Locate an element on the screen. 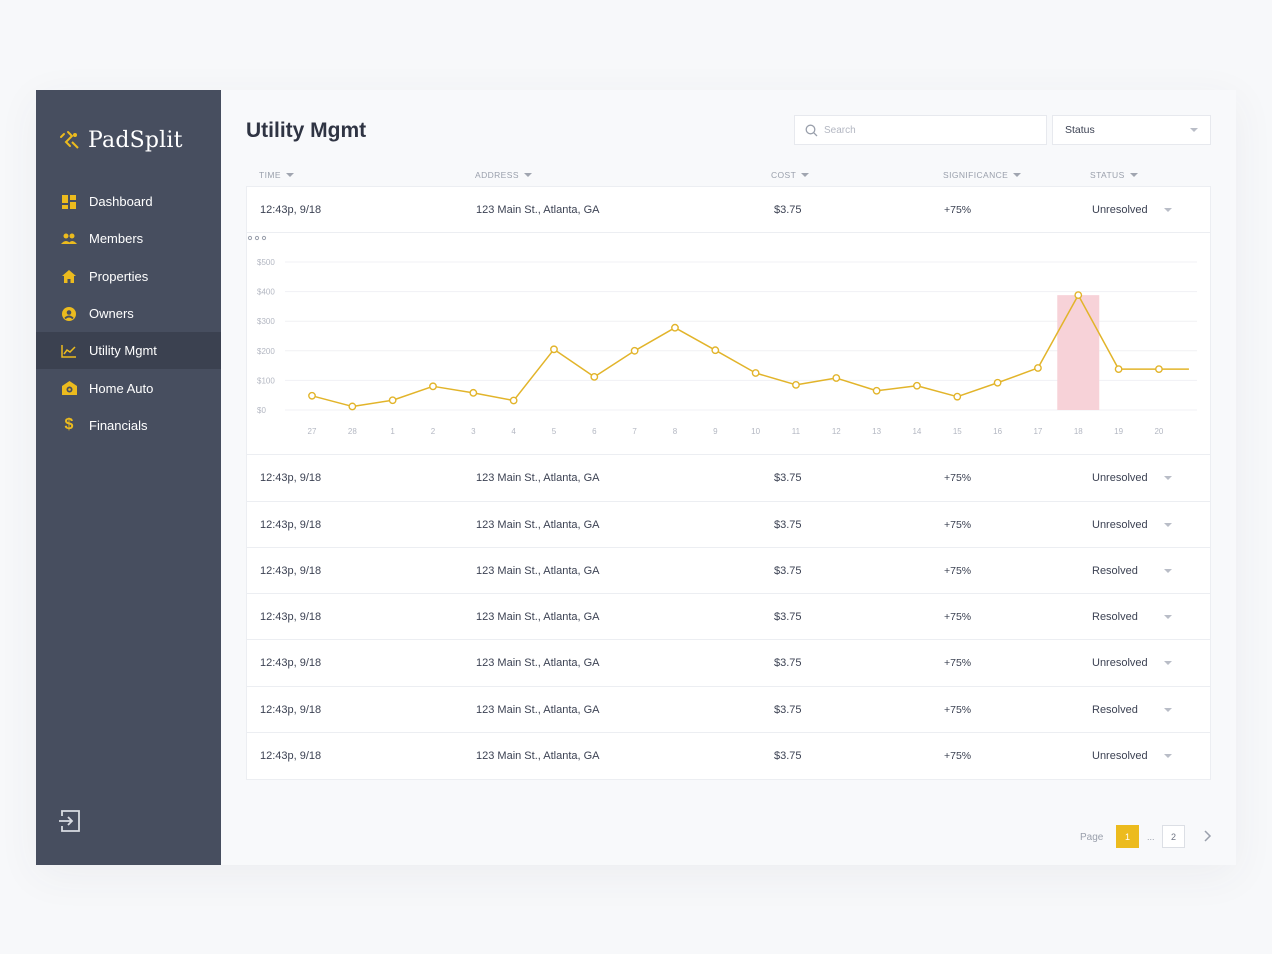 This screenshot has width=1272, height=954. sidebar: PadSplit Dashboard Members Properties is located at coordinates (128, 477).